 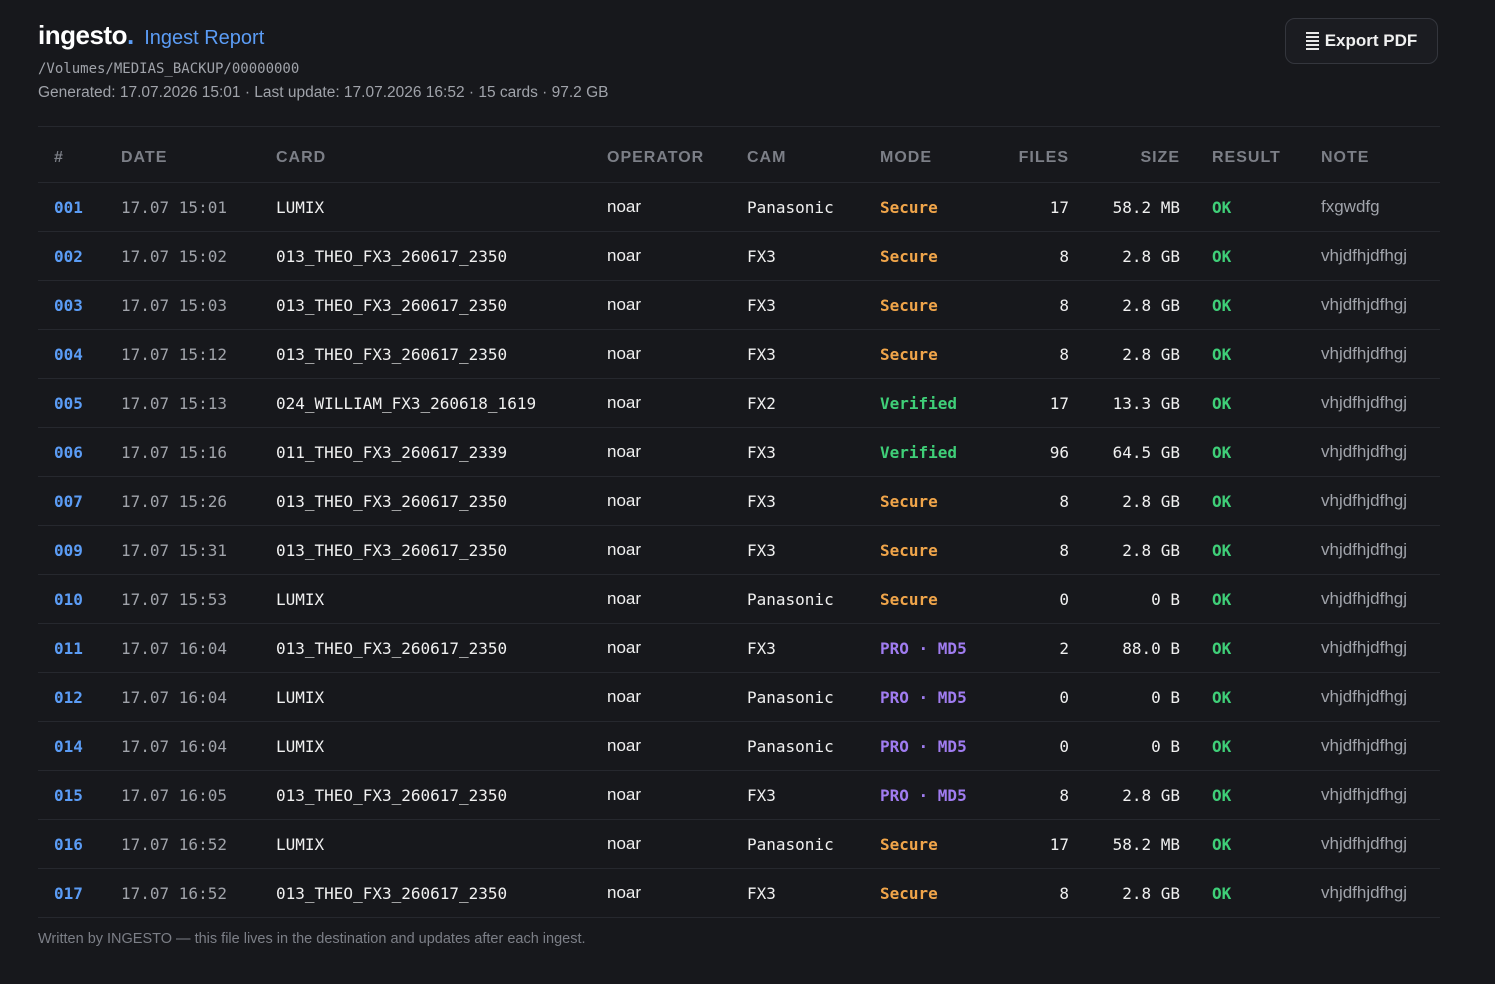 What do you see at coordinates (174, 844) in the screenshot?
I see `row-date: 17.07 16:52` at bounding box center [174, 844].